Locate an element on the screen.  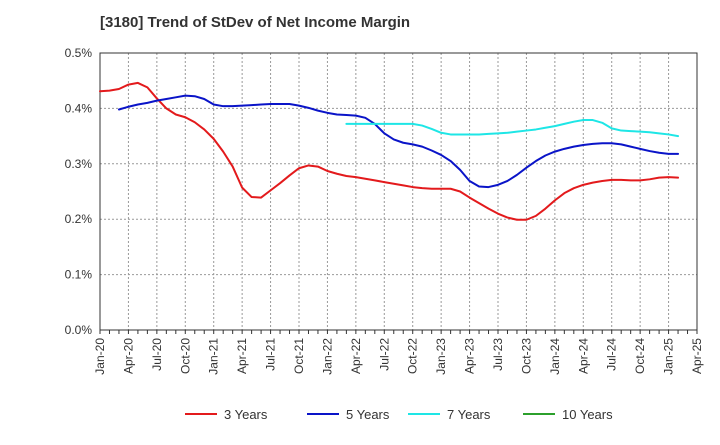
x-tick-label: Jan-22 is located at coordinates (327, 356).